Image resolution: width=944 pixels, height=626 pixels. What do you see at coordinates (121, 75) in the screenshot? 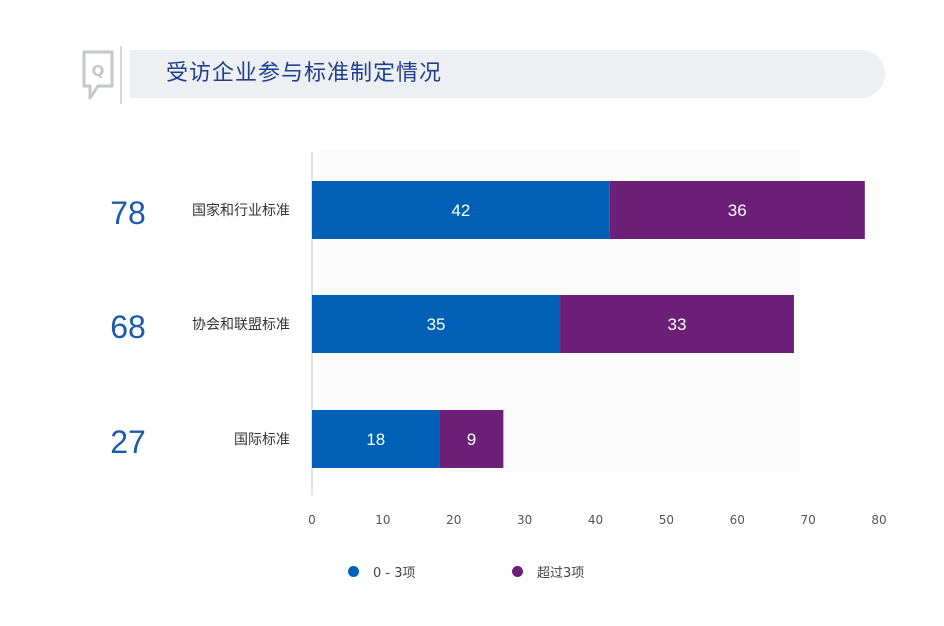
I see `header-divider` at bounding box center [121, 75].